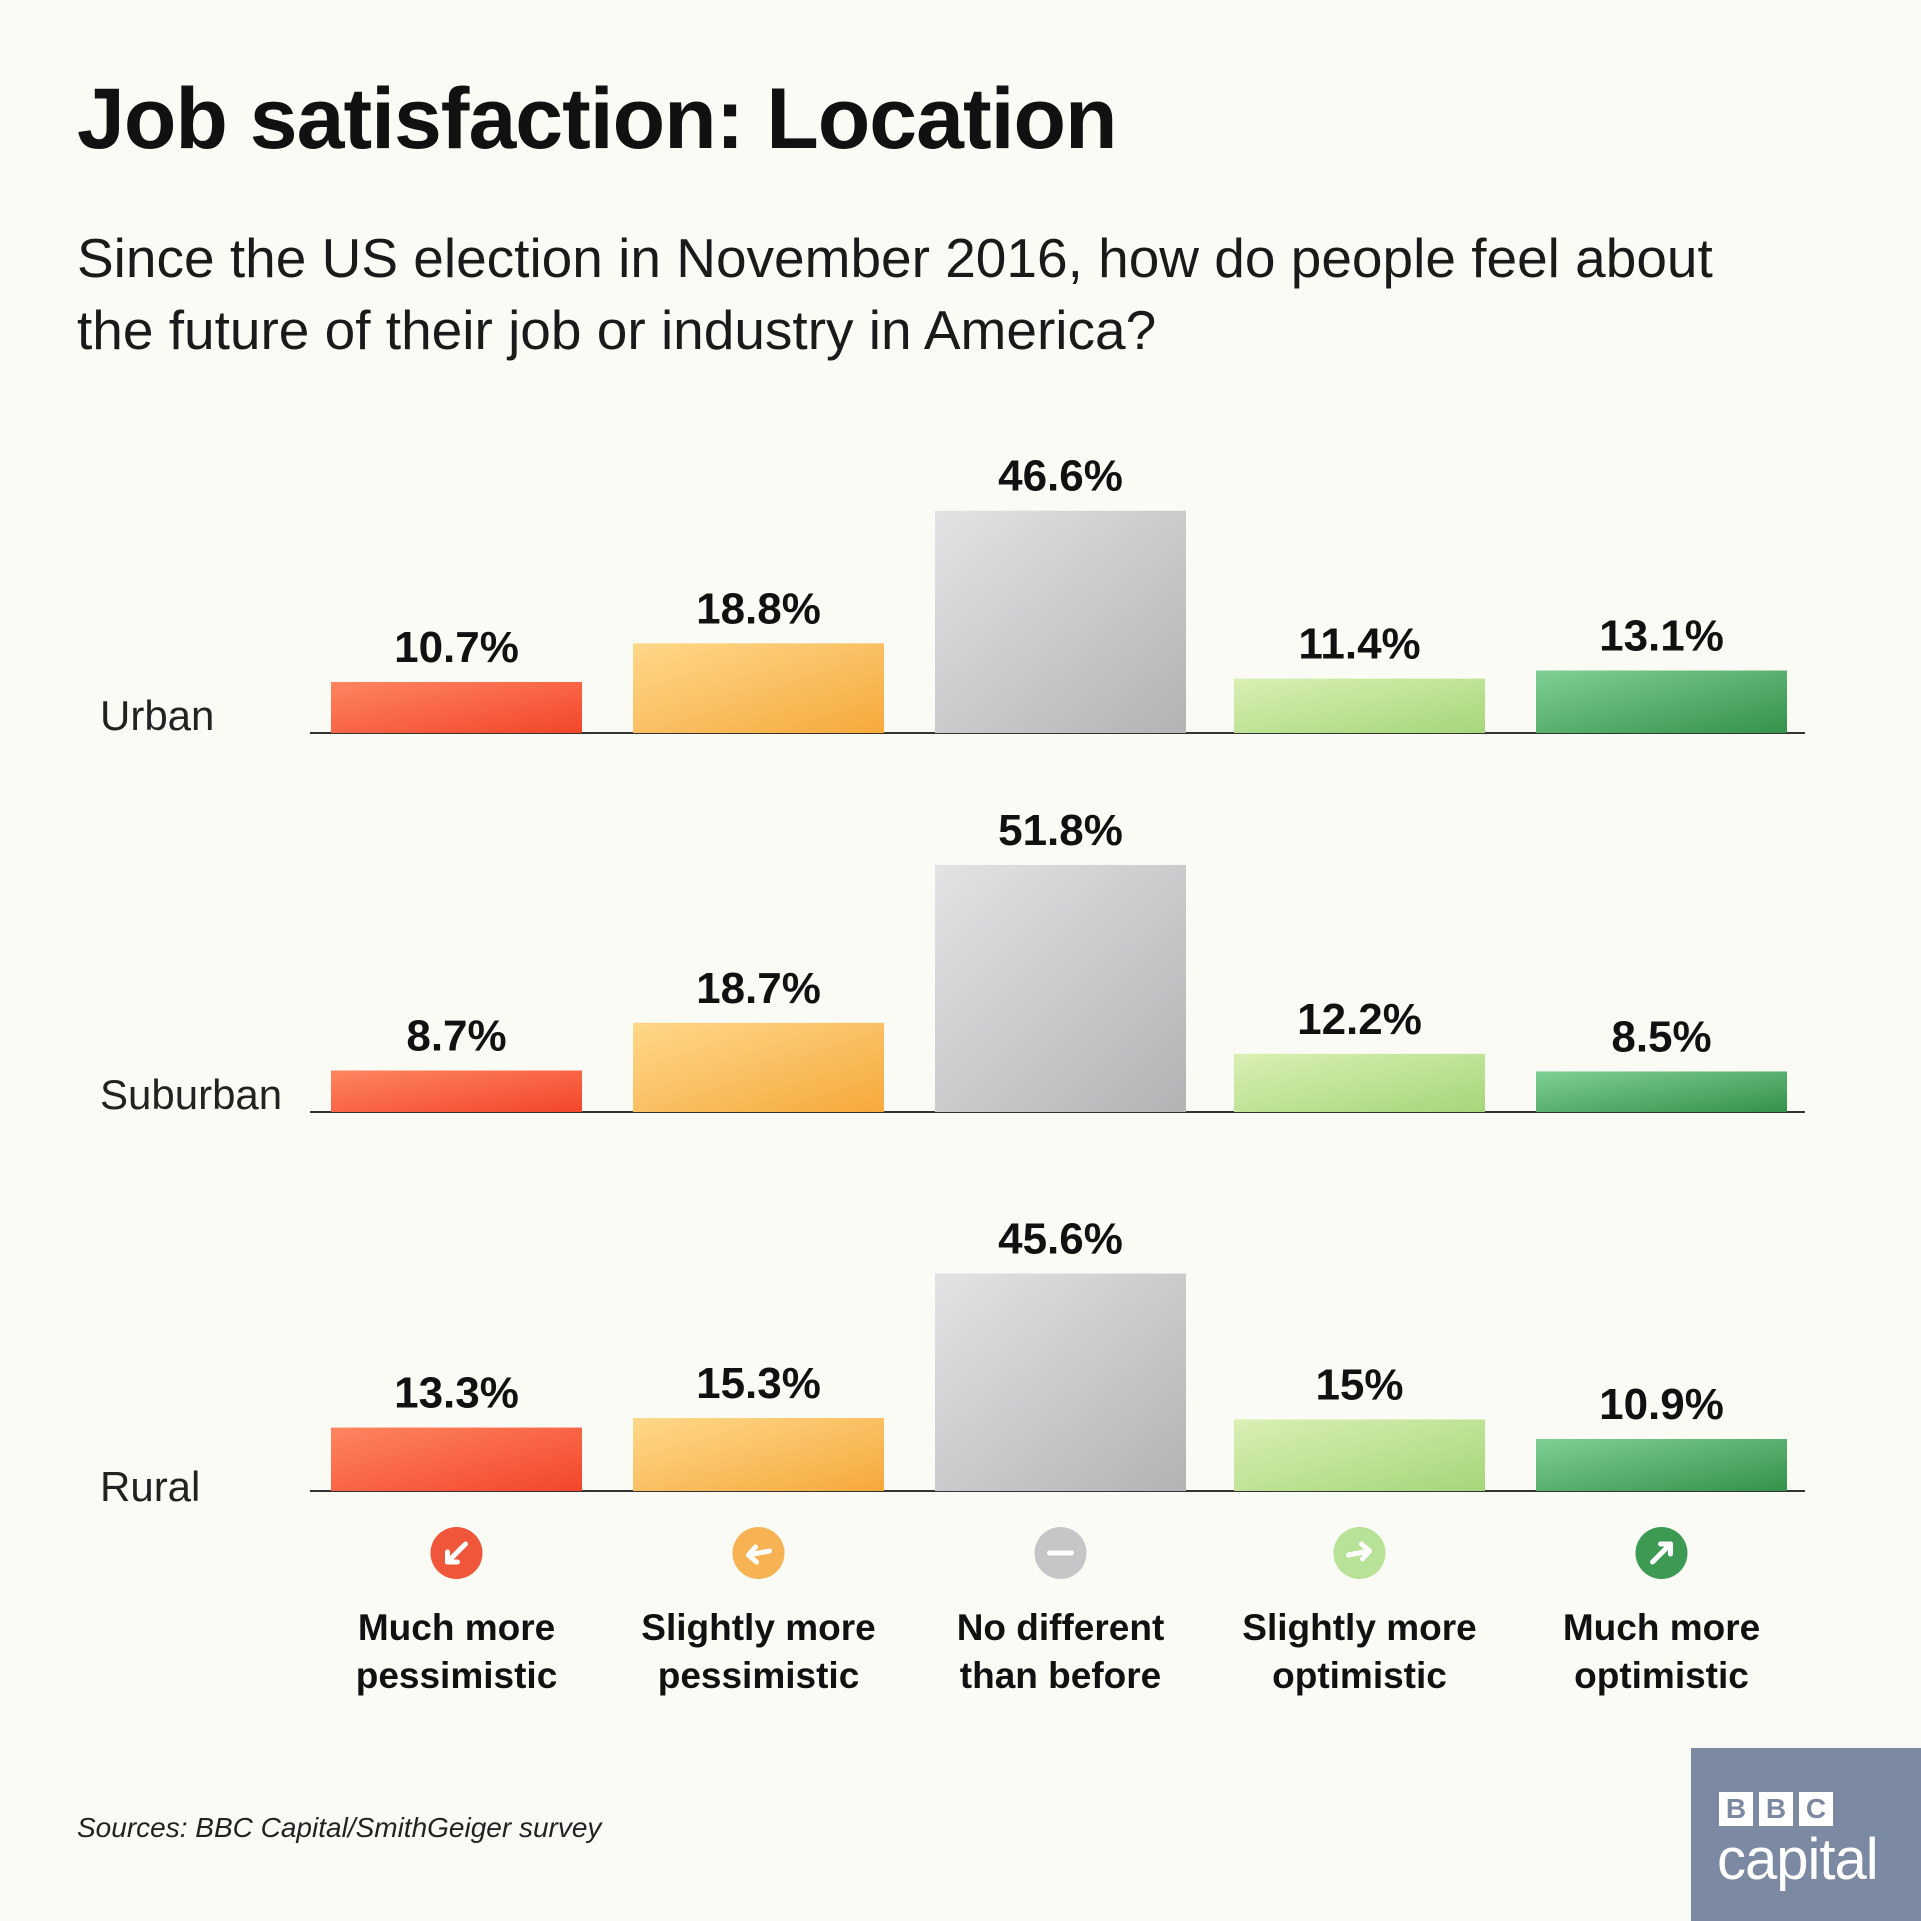  What do you see at coordinates (1816, 1809) in the screenshot?
I see `logo-letter: C` at bounding box center [1816, 1809].